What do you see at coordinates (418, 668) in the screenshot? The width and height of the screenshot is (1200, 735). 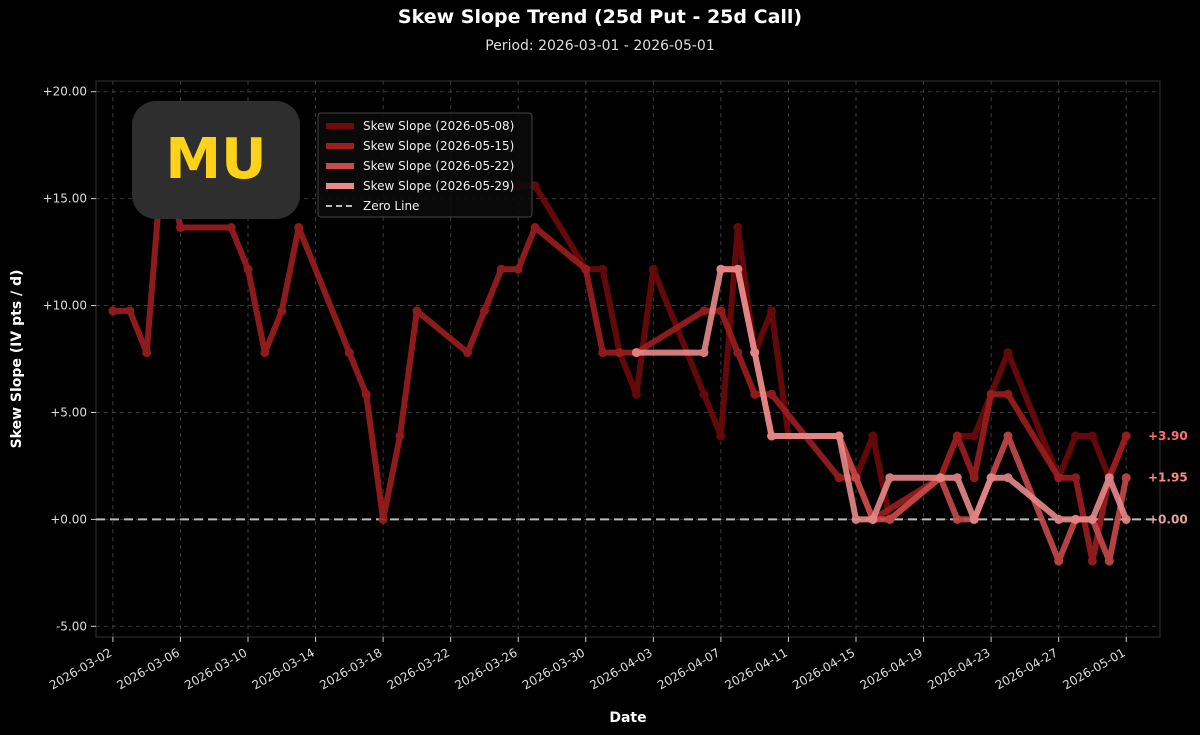 I see `x-tick-label: 2026-03-22` at bounding box center [418, 668].